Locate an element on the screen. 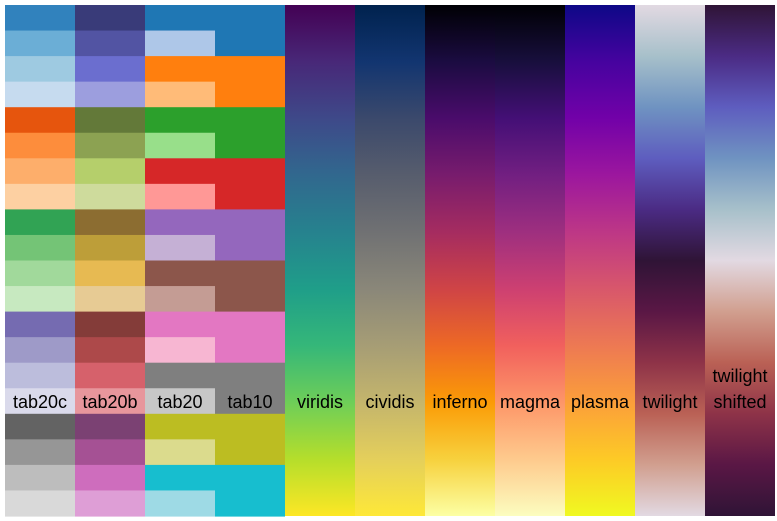  label-inferno-line-1: inferno is located at coordinates (459, 402).